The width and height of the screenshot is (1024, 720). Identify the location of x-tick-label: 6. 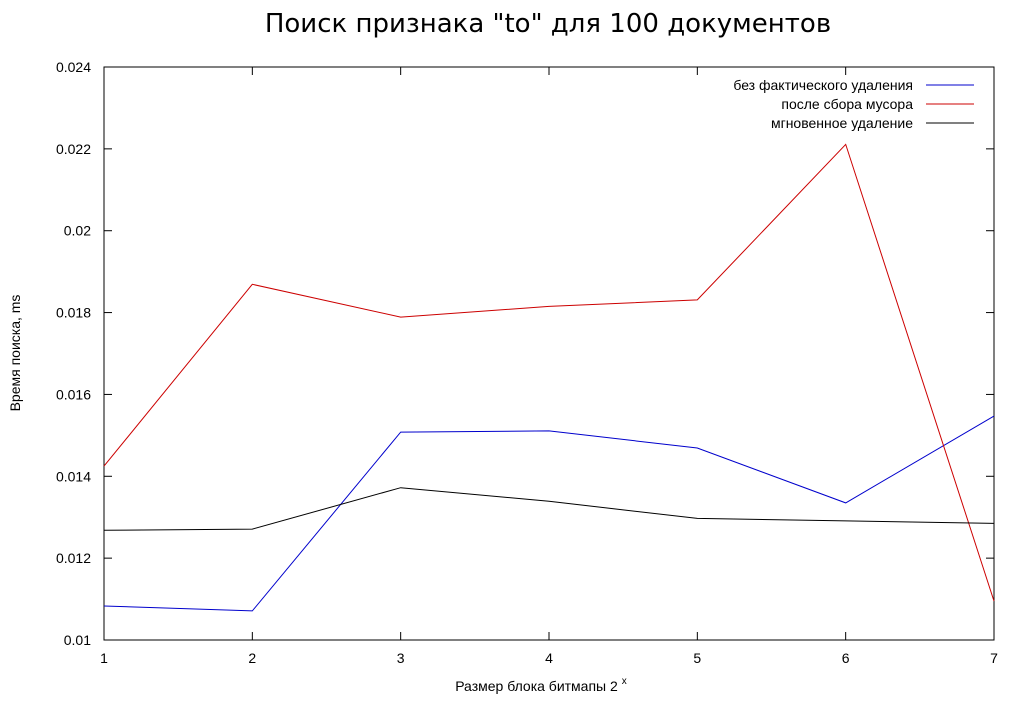
(846, 658).